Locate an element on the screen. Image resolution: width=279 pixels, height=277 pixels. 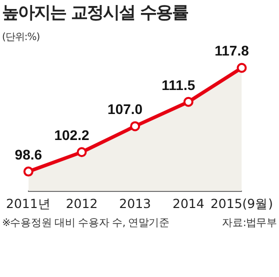
x-tick-label: 2011년 is located at coordinates (28, 203).